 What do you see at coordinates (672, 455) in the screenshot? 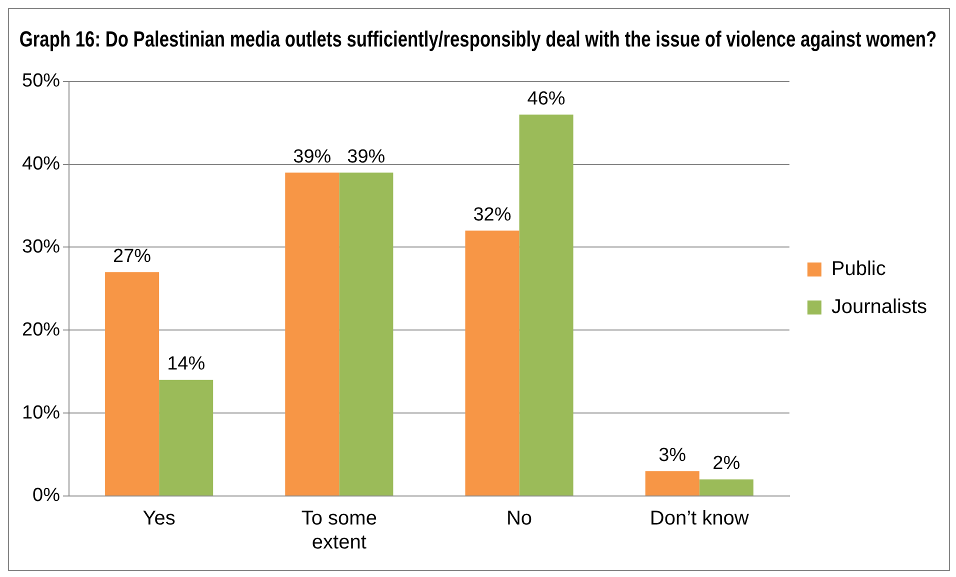
I see `data-label: 3%` at bounding box center [672, 455].